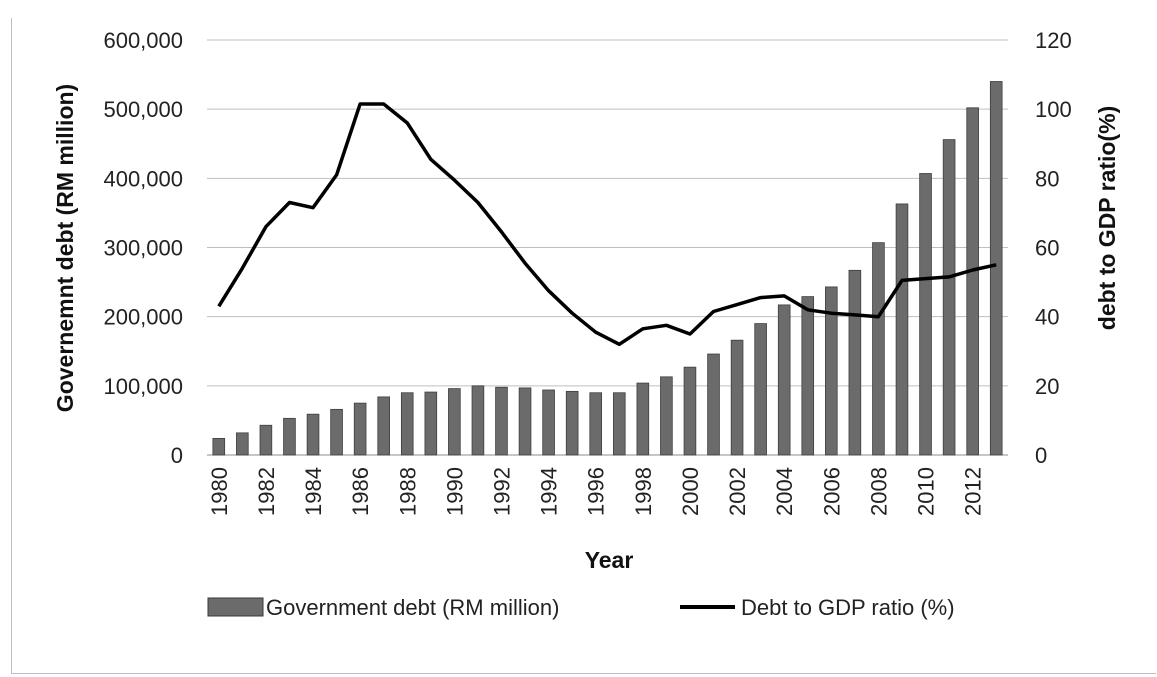  What do you see at coordinates (177, 455) in the screenshot?
I see `y-tick-label: 0` at bounding box center [177, 455].